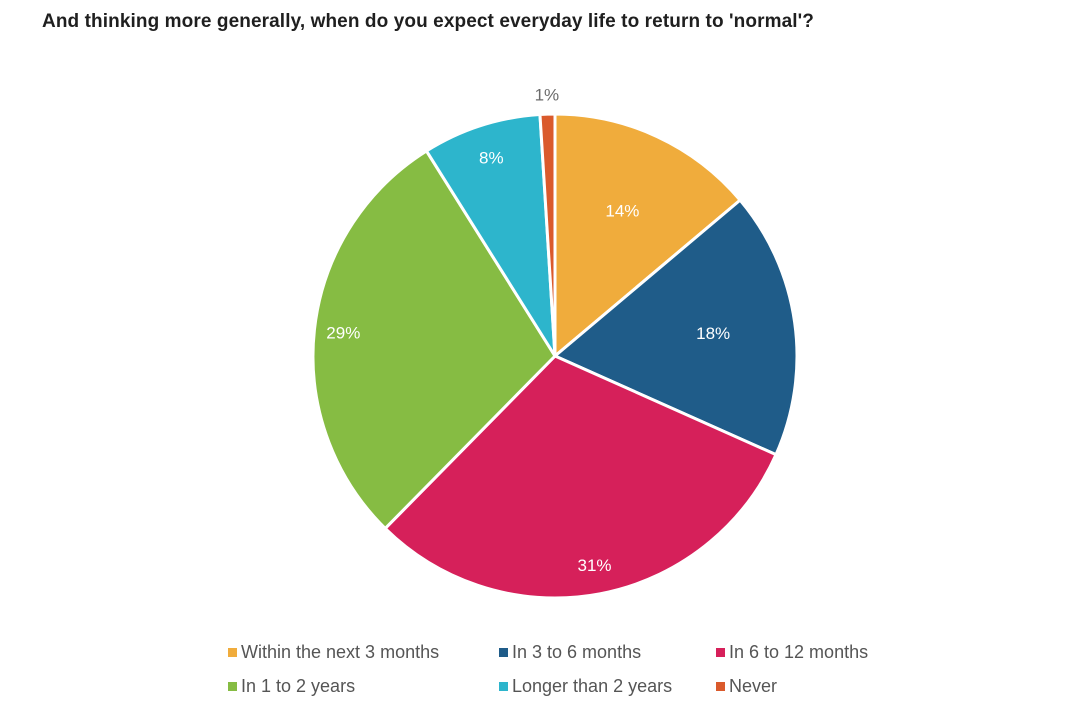  I want to click on slice-value-label-in-6-to-12-months: 31%, so click(594, 565).